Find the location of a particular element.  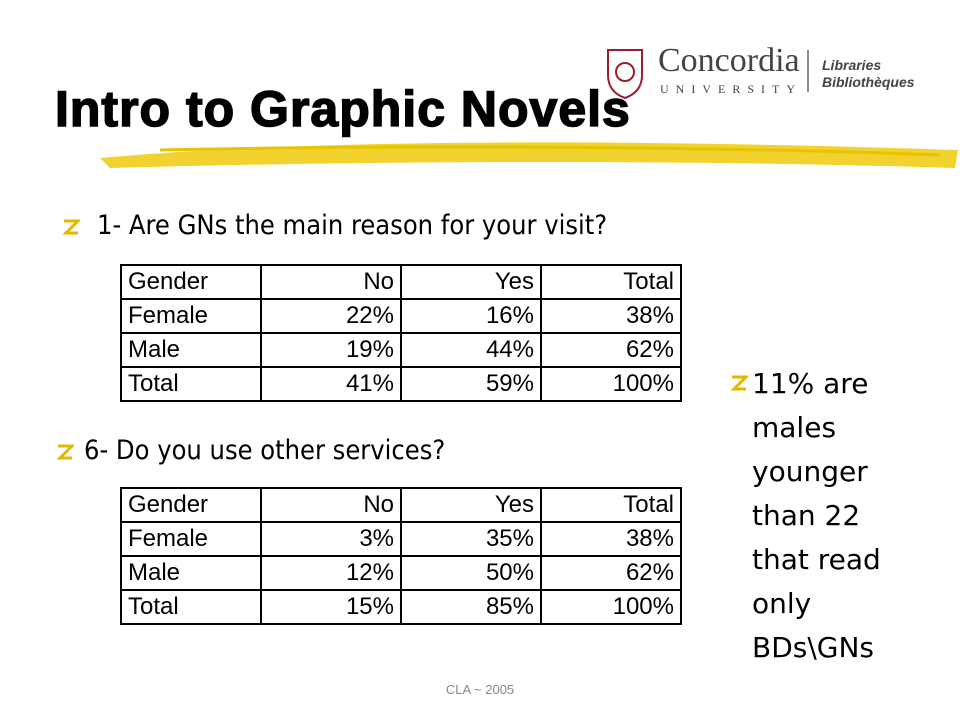

cell: 35% is located at coordinates (471, 539).